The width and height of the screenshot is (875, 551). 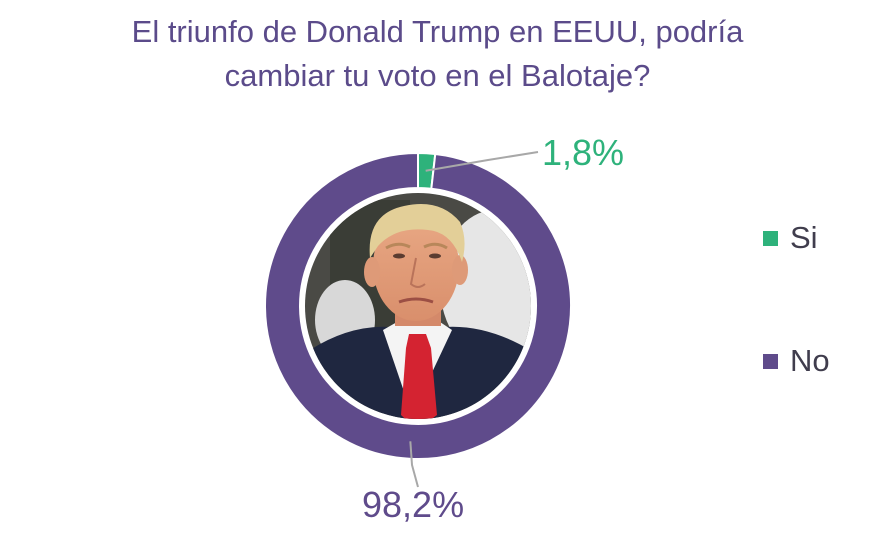 What do you see at coordinates (437, 75) in the screenshot?
I see `chart-title-line-2: cambiar tu voto en el Balotaje?` at bounding box center [437, 75].